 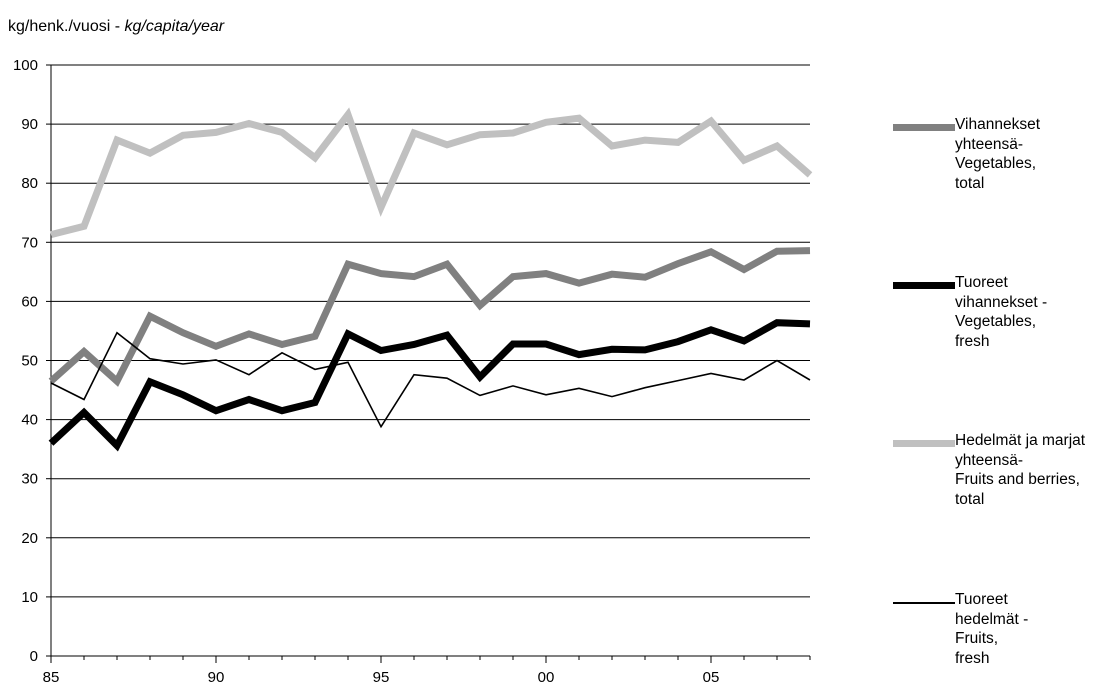 I want to click on unit-label: kg/henk./vuosi - kg/capita/year, so click(x=116, y=27).